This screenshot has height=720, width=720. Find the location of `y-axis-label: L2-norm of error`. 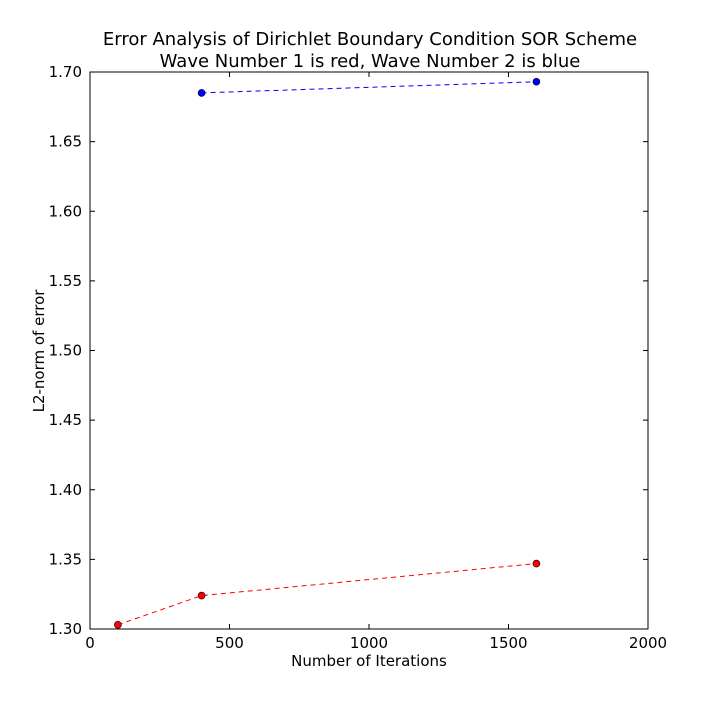

y-axis-label: L2-norm of error is located at coordinates (39, 351).